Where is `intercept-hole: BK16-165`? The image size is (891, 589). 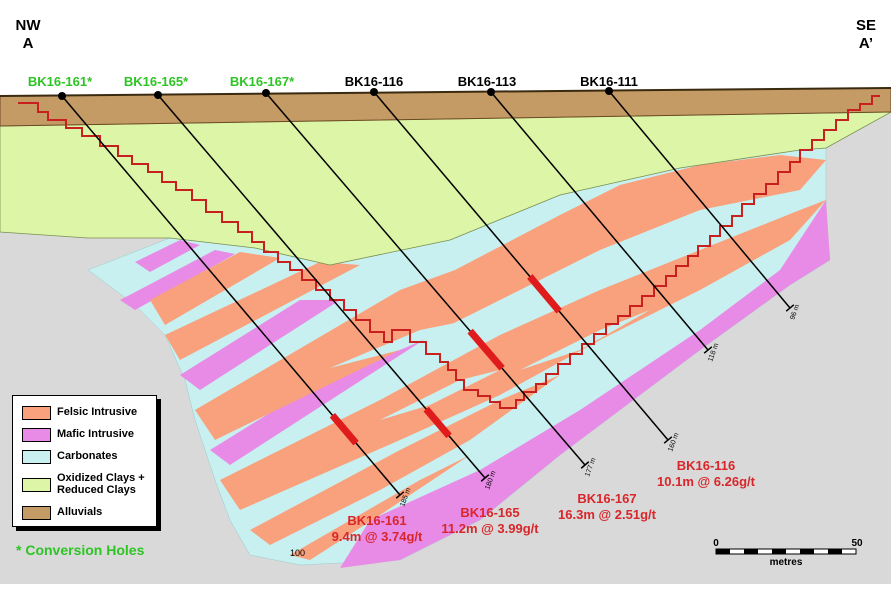
intercept-hole: BK16-165 is located at coordinates (489, 512).